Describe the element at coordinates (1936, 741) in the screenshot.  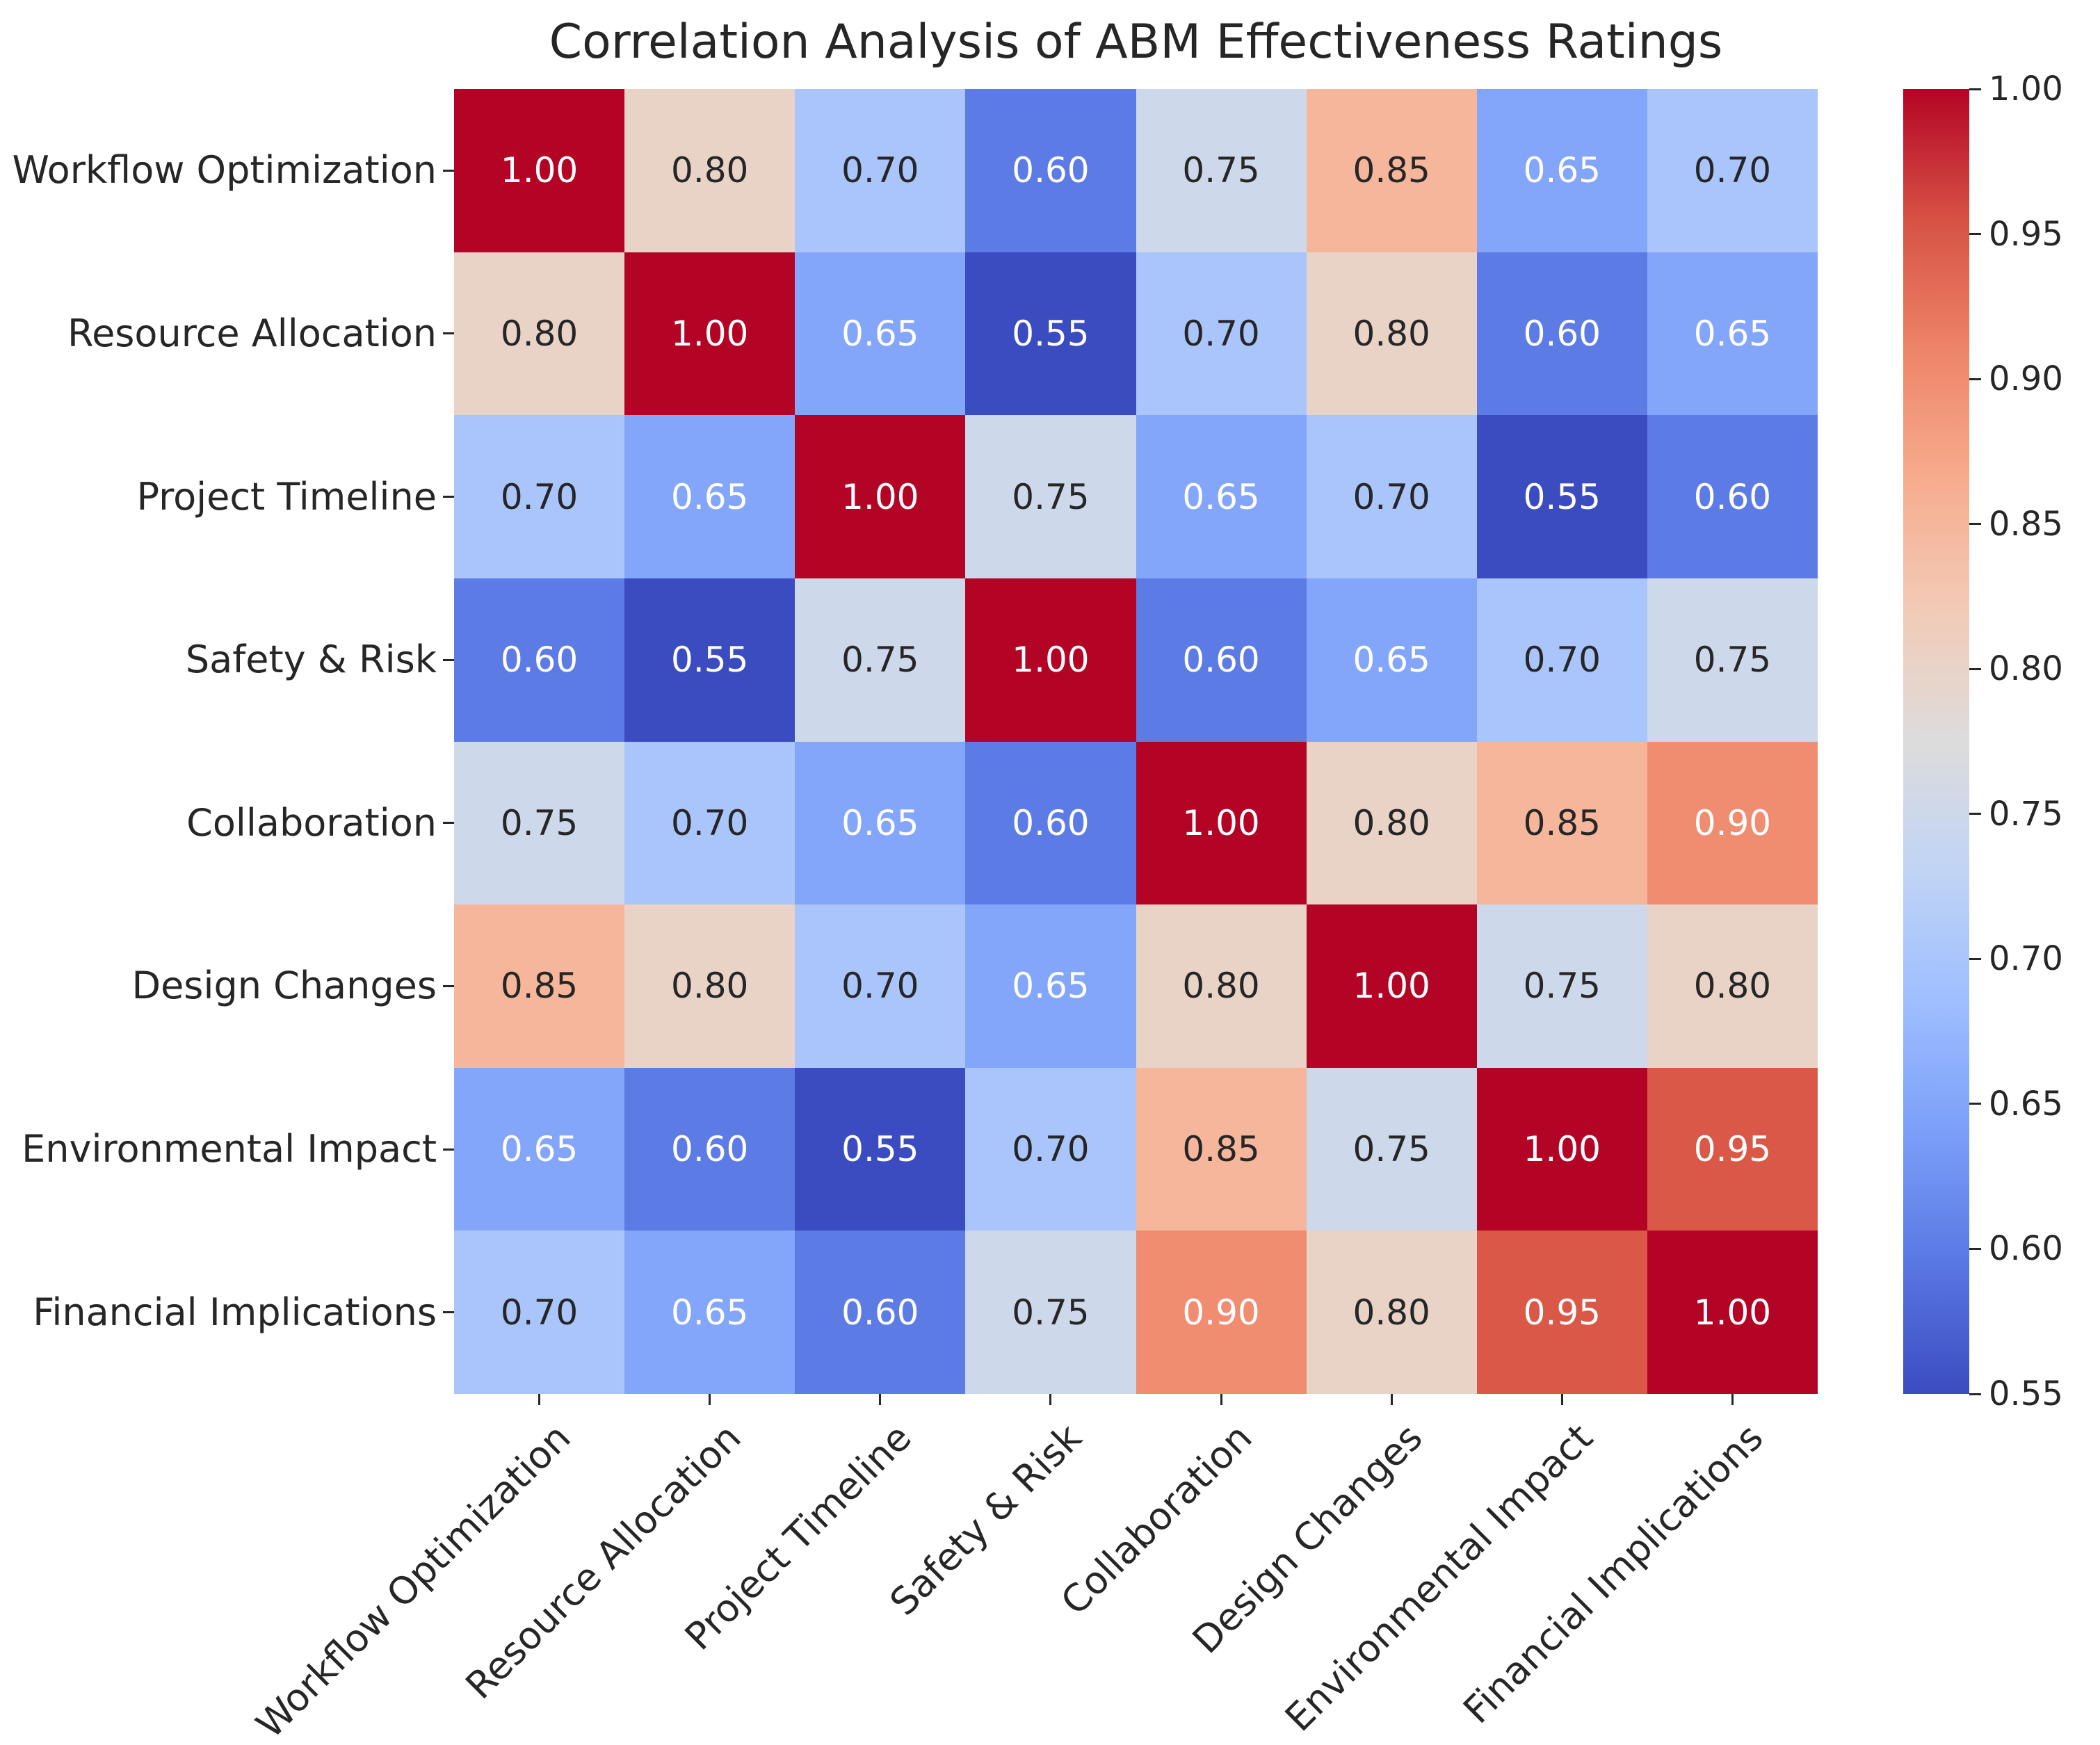
I see `colorbar` at that location.